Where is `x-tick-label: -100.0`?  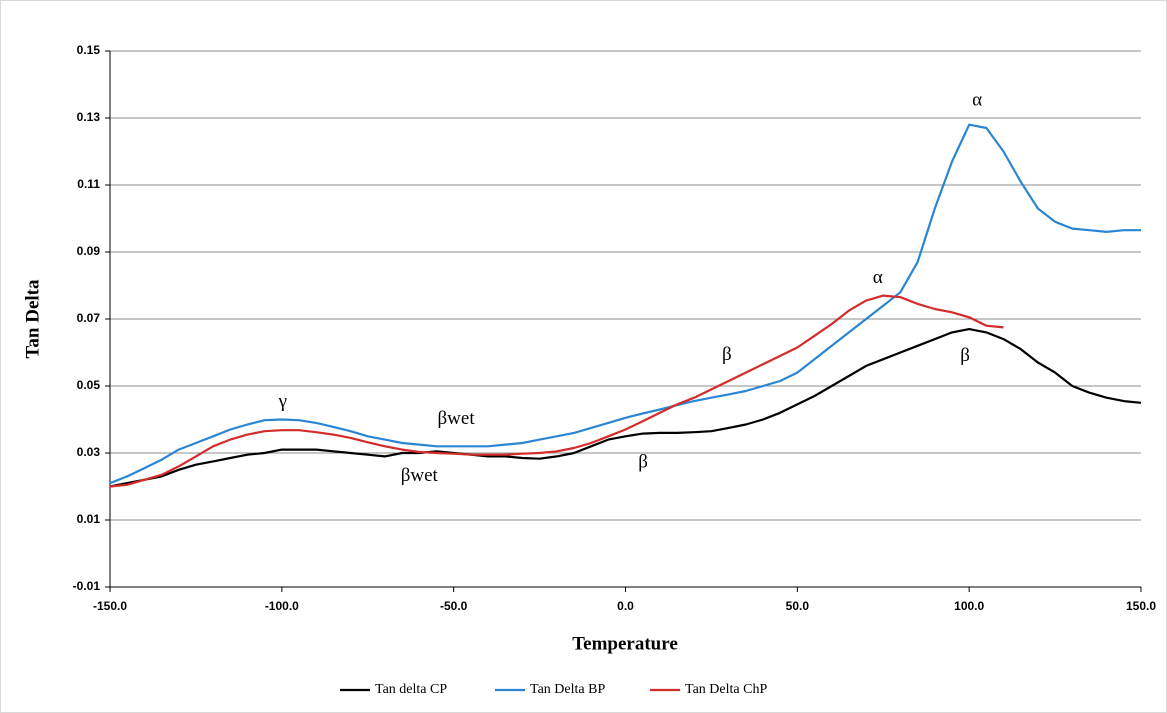 x-tick-label: -100.0 is located at coordinates (282, 606).